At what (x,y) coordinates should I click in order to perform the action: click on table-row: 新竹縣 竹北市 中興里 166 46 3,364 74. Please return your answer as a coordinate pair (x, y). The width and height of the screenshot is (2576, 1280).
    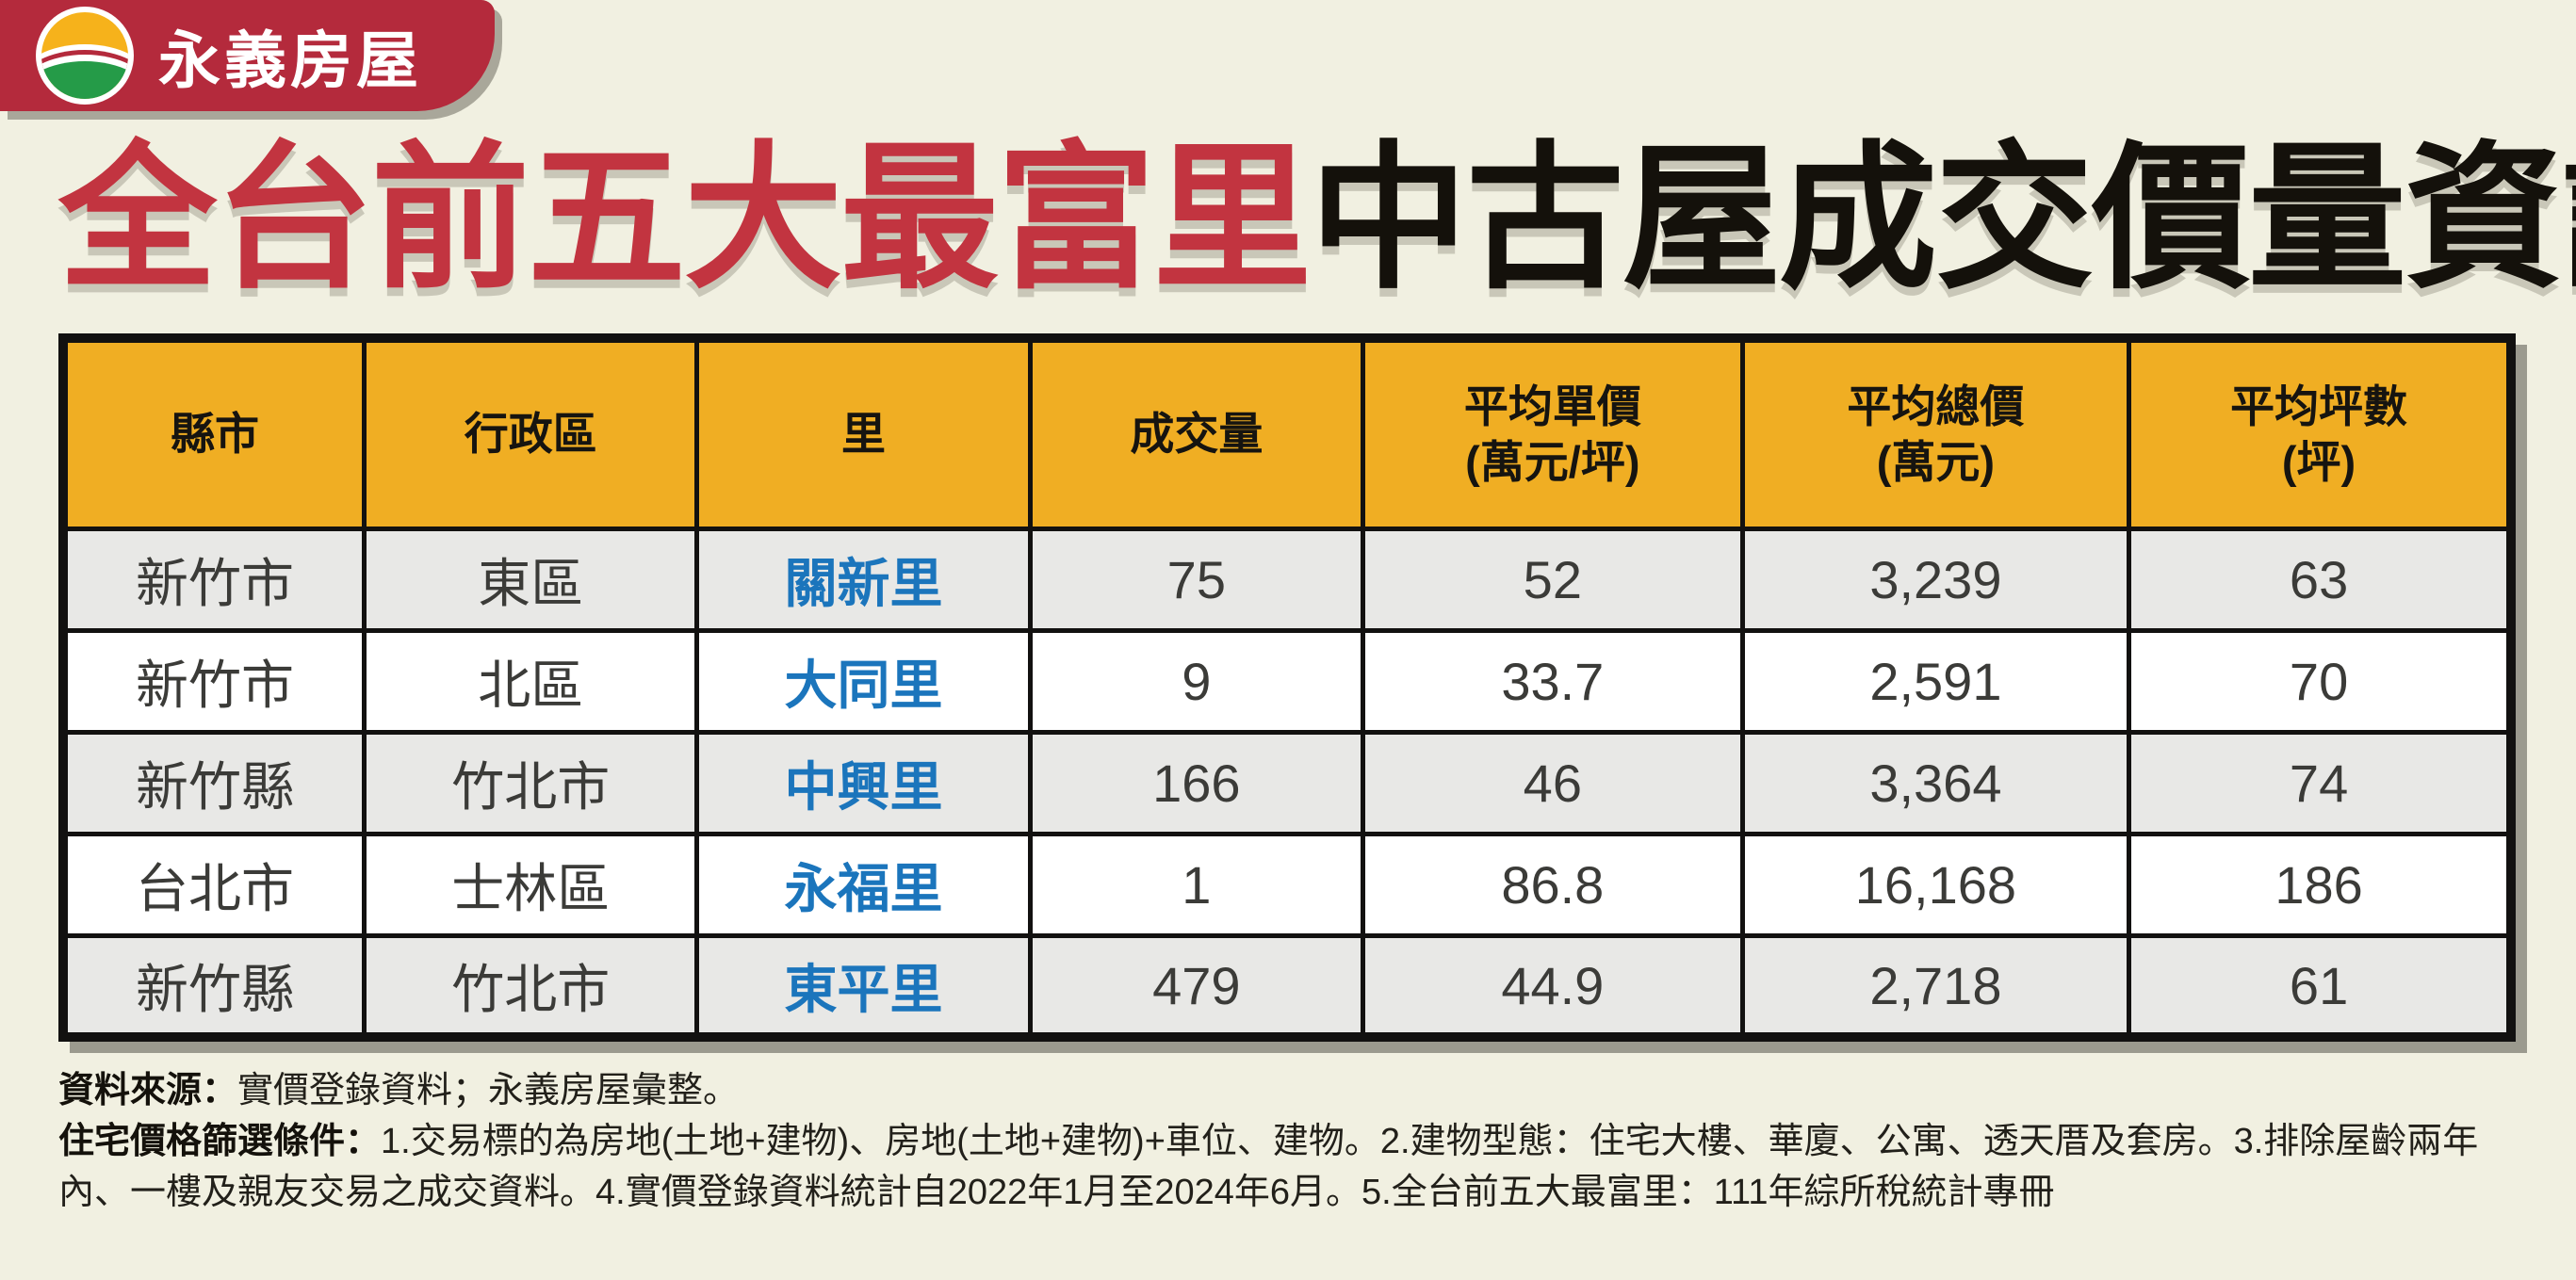
    Looking at the image, I should click on (1287, 782).